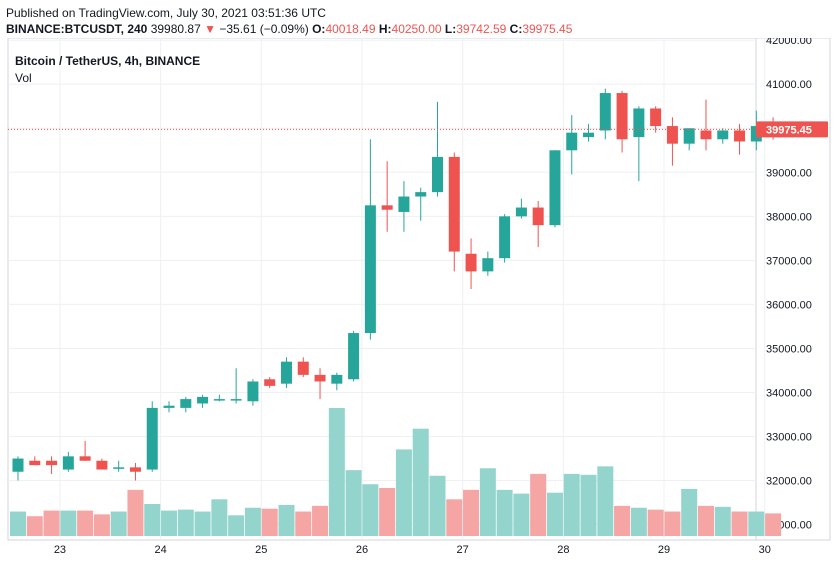  Describe the element at coordinates (547, 29) in the screenshot. I see `close-value: 39975.45` at that location.